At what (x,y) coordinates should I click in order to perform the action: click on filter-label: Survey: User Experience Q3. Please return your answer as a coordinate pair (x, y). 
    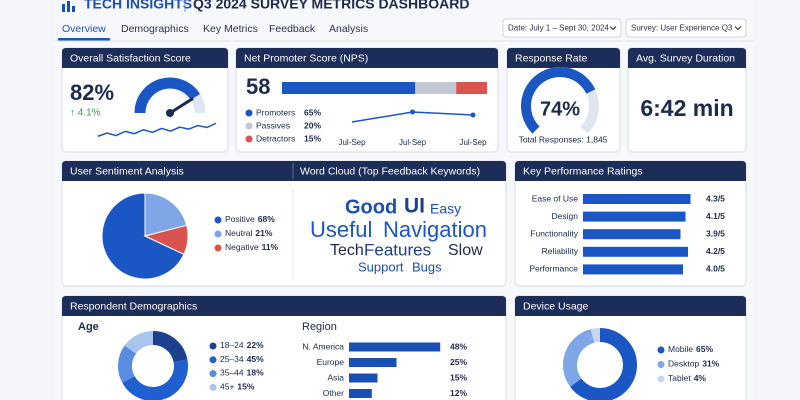
    Looking at the image, I should click on (682, 28).